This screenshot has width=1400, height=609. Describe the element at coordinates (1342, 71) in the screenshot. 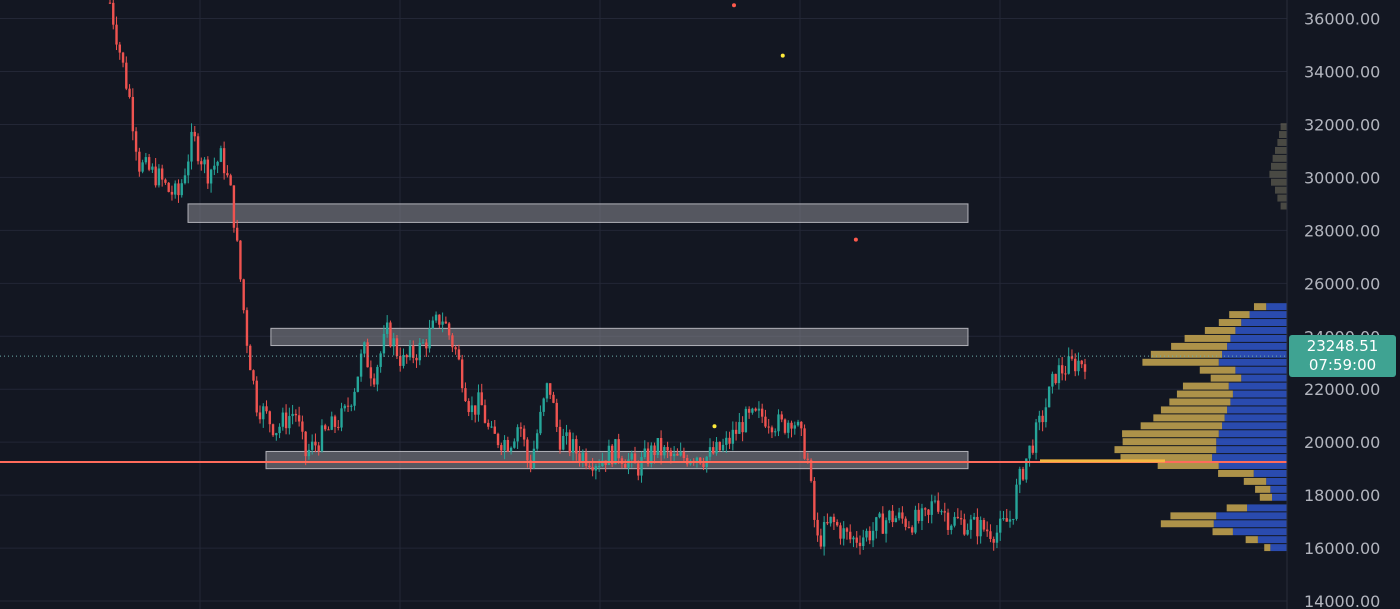

I see `y-tick-label: 34000.00` at that location.